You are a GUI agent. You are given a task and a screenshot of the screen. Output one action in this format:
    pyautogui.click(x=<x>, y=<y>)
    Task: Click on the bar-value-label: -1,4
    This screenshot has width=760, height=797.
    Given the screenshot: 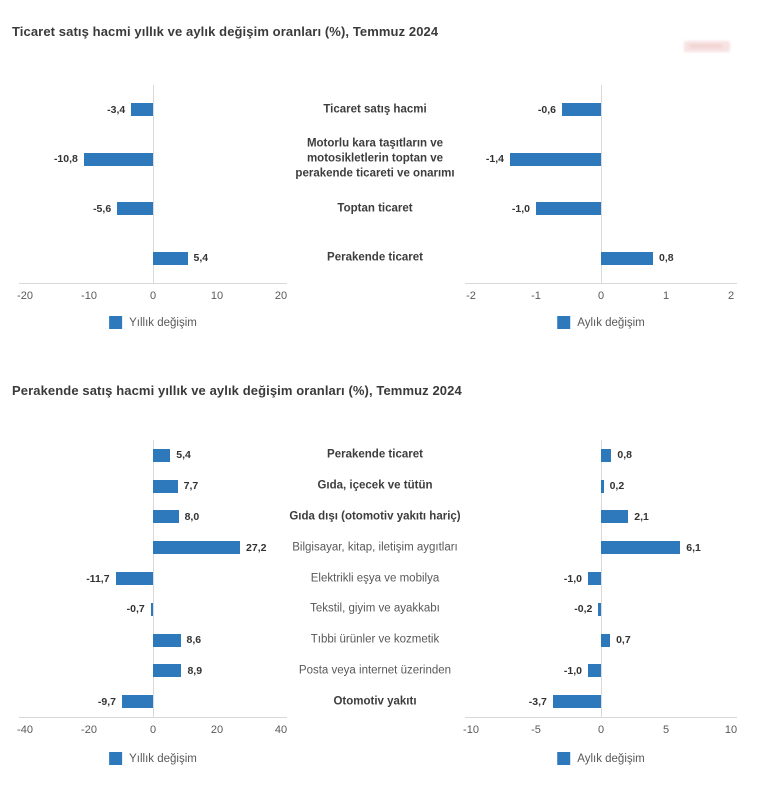 What is the action you would take?
    pyautogui.click(x=494, y=159)
    